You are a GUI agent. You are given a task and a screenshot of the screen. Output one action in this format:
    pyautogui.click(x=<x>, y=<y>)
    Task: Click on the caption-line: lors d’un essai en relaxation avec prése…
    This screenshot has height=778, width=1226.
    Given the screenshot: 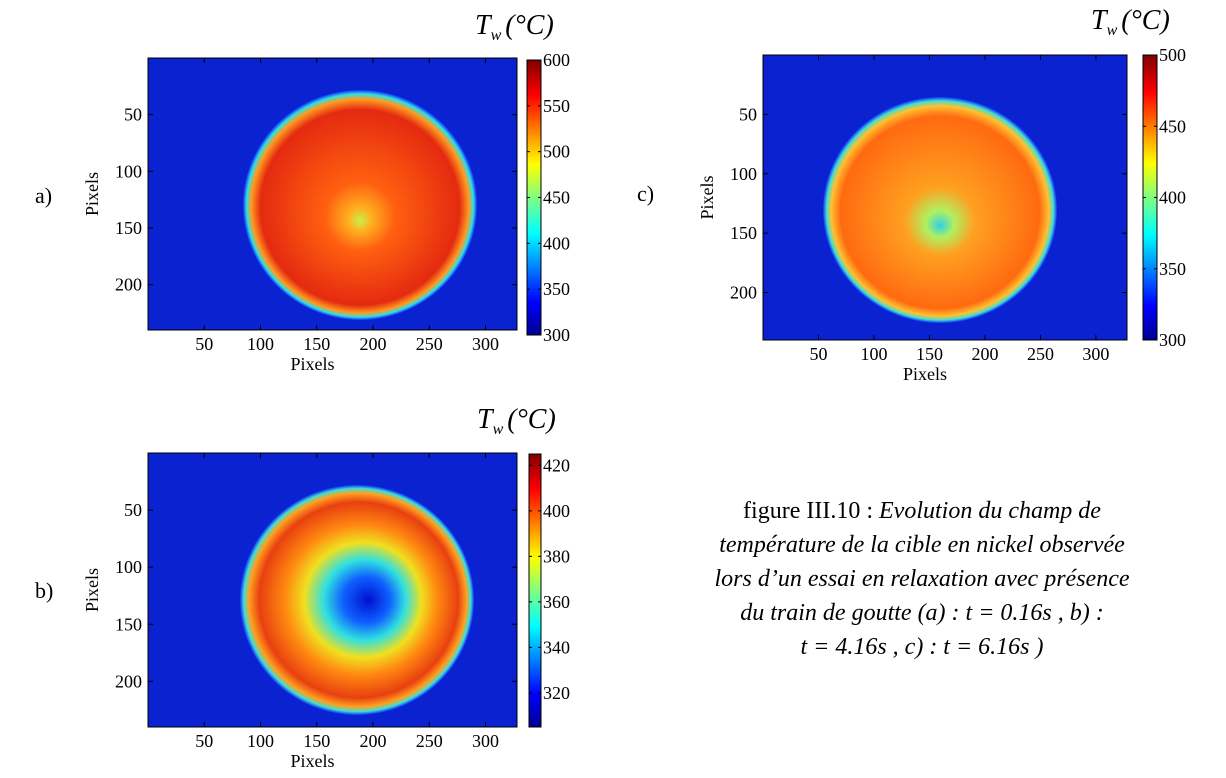 What is the action you would take?
    pyautogui.click(x=922, y=579)
    